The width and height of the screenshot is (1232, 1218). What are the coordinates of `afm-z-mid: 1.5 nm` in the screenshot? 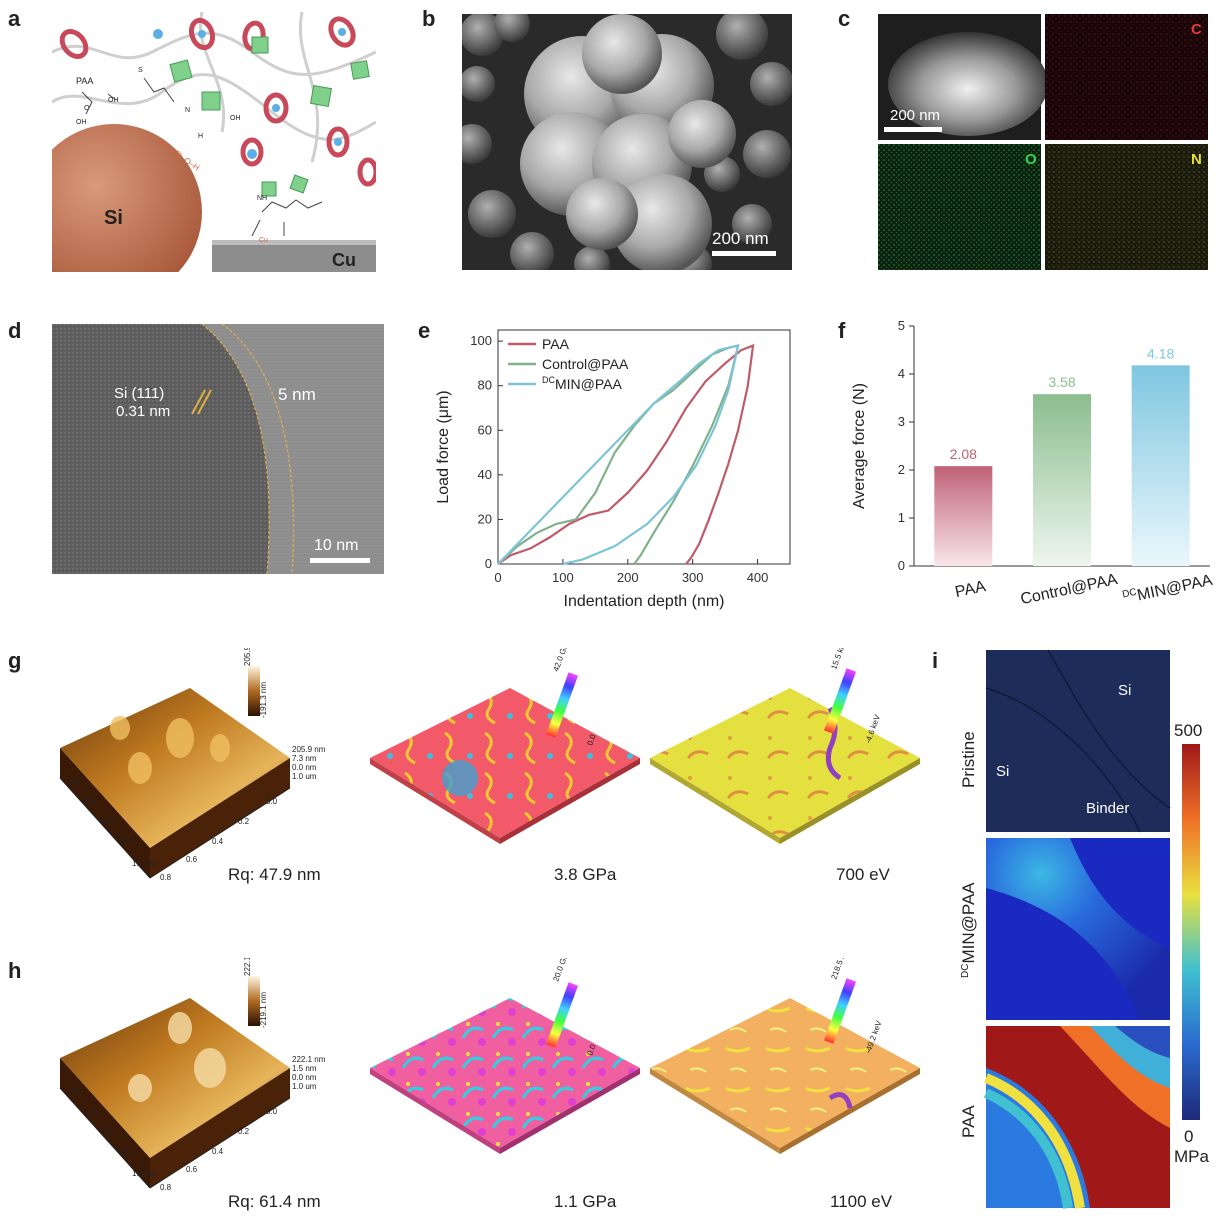 It's located at (304, 1068).